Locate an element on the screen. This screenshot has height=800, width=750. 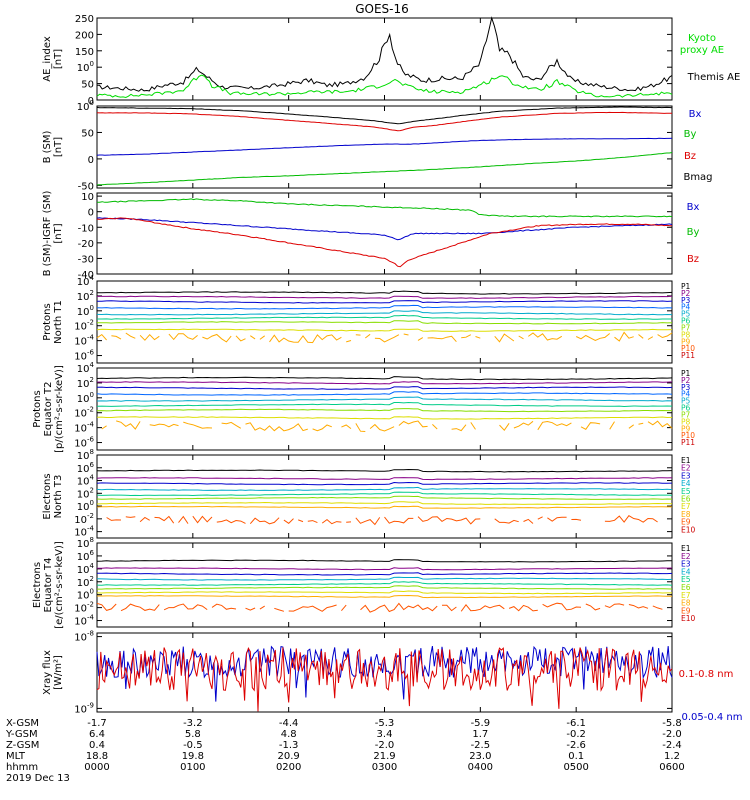
legend-channel-e6: E6 is located at coordinates (686, 499).